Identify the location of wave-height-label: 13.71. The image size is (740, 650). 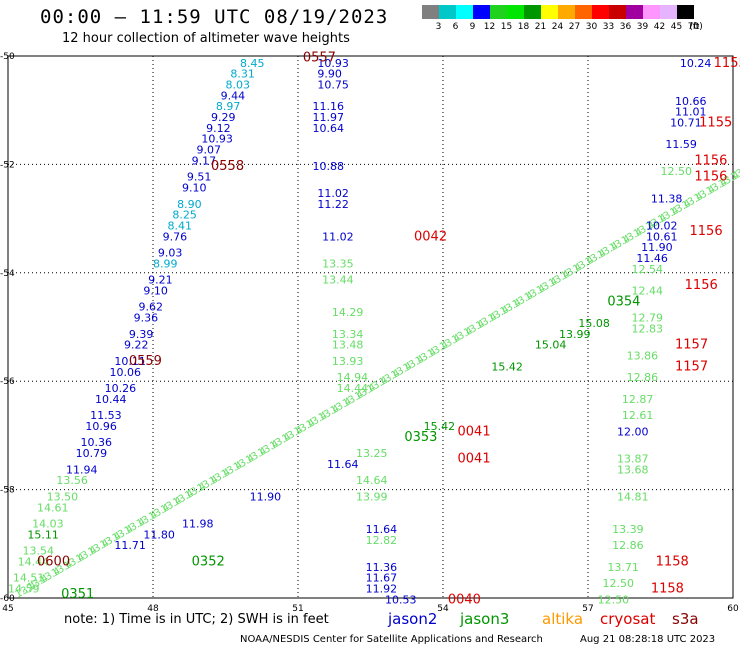
(623, 567).